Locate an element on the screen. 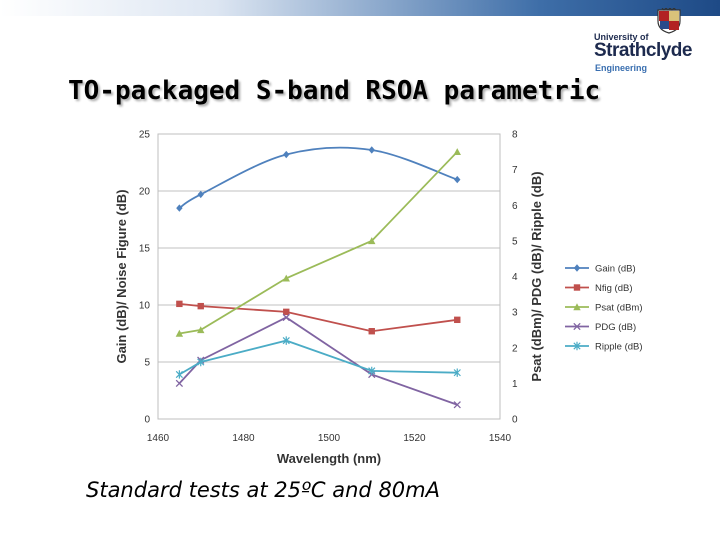 The image size is (720, 540). legend-label: Ripple (dB) is located at coordinates (619, 347).